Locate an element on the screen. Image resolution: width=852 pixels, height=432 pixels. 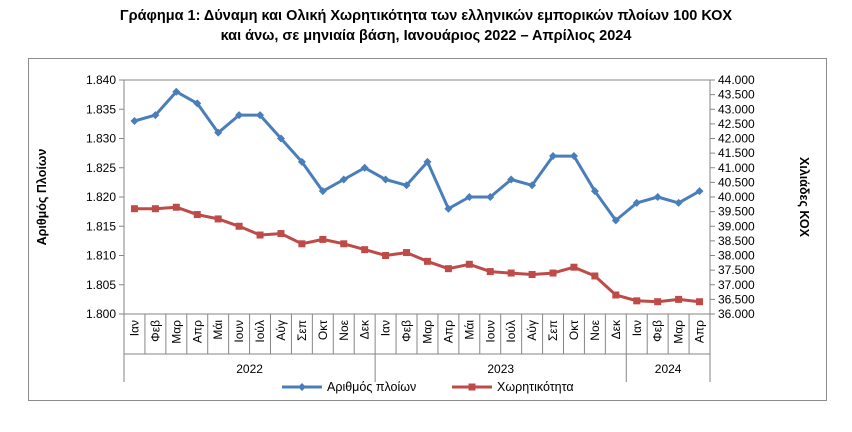
y2-tick-label: 43.500 is located at coordinates (736, 95).